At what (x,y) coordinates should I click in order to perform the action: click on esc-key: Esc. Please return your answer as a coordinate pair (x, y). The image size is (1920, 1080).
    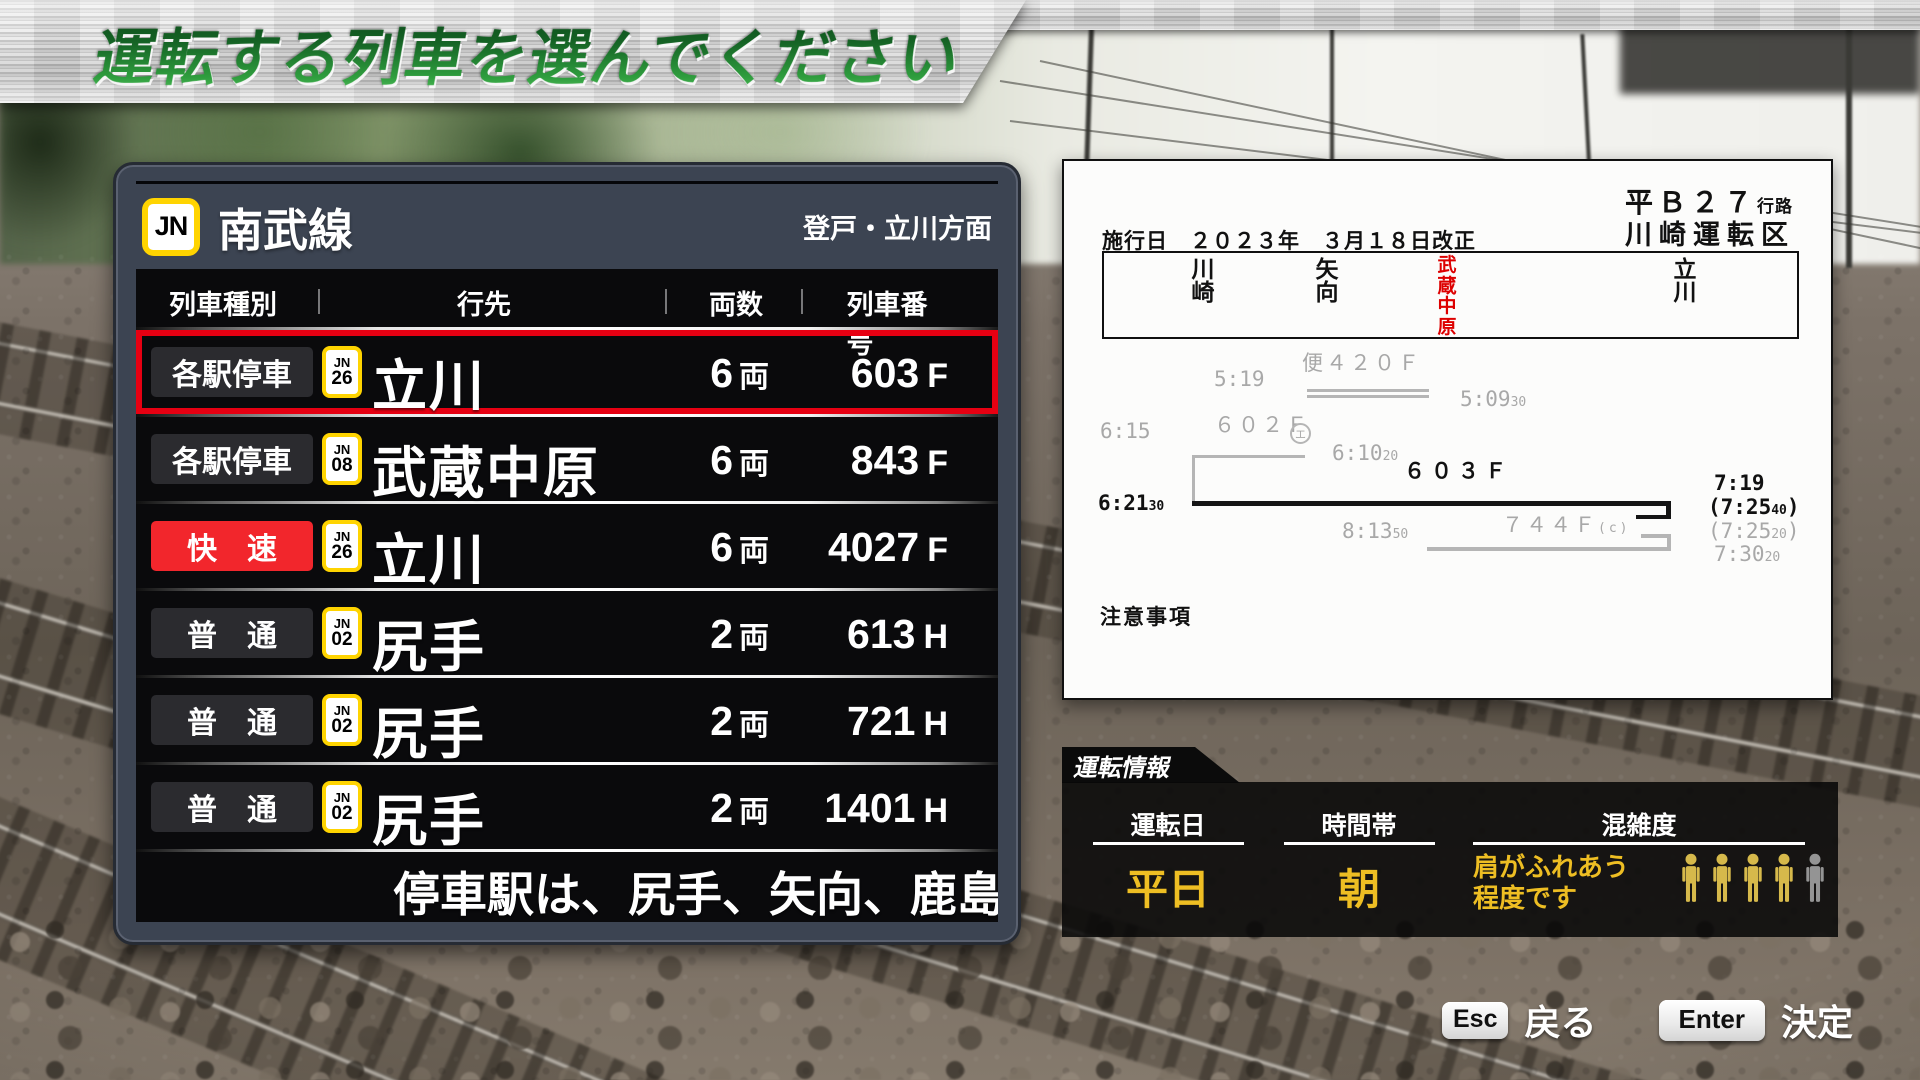
    Looking at the image, I should click on (1475, 1020).